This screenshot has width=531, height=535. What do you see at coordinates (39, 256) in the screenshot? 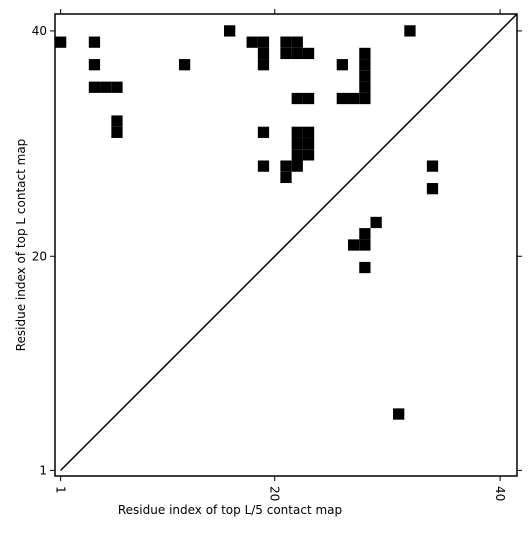
I see `y-tick-label: 20` at bounding box center [39, 256].